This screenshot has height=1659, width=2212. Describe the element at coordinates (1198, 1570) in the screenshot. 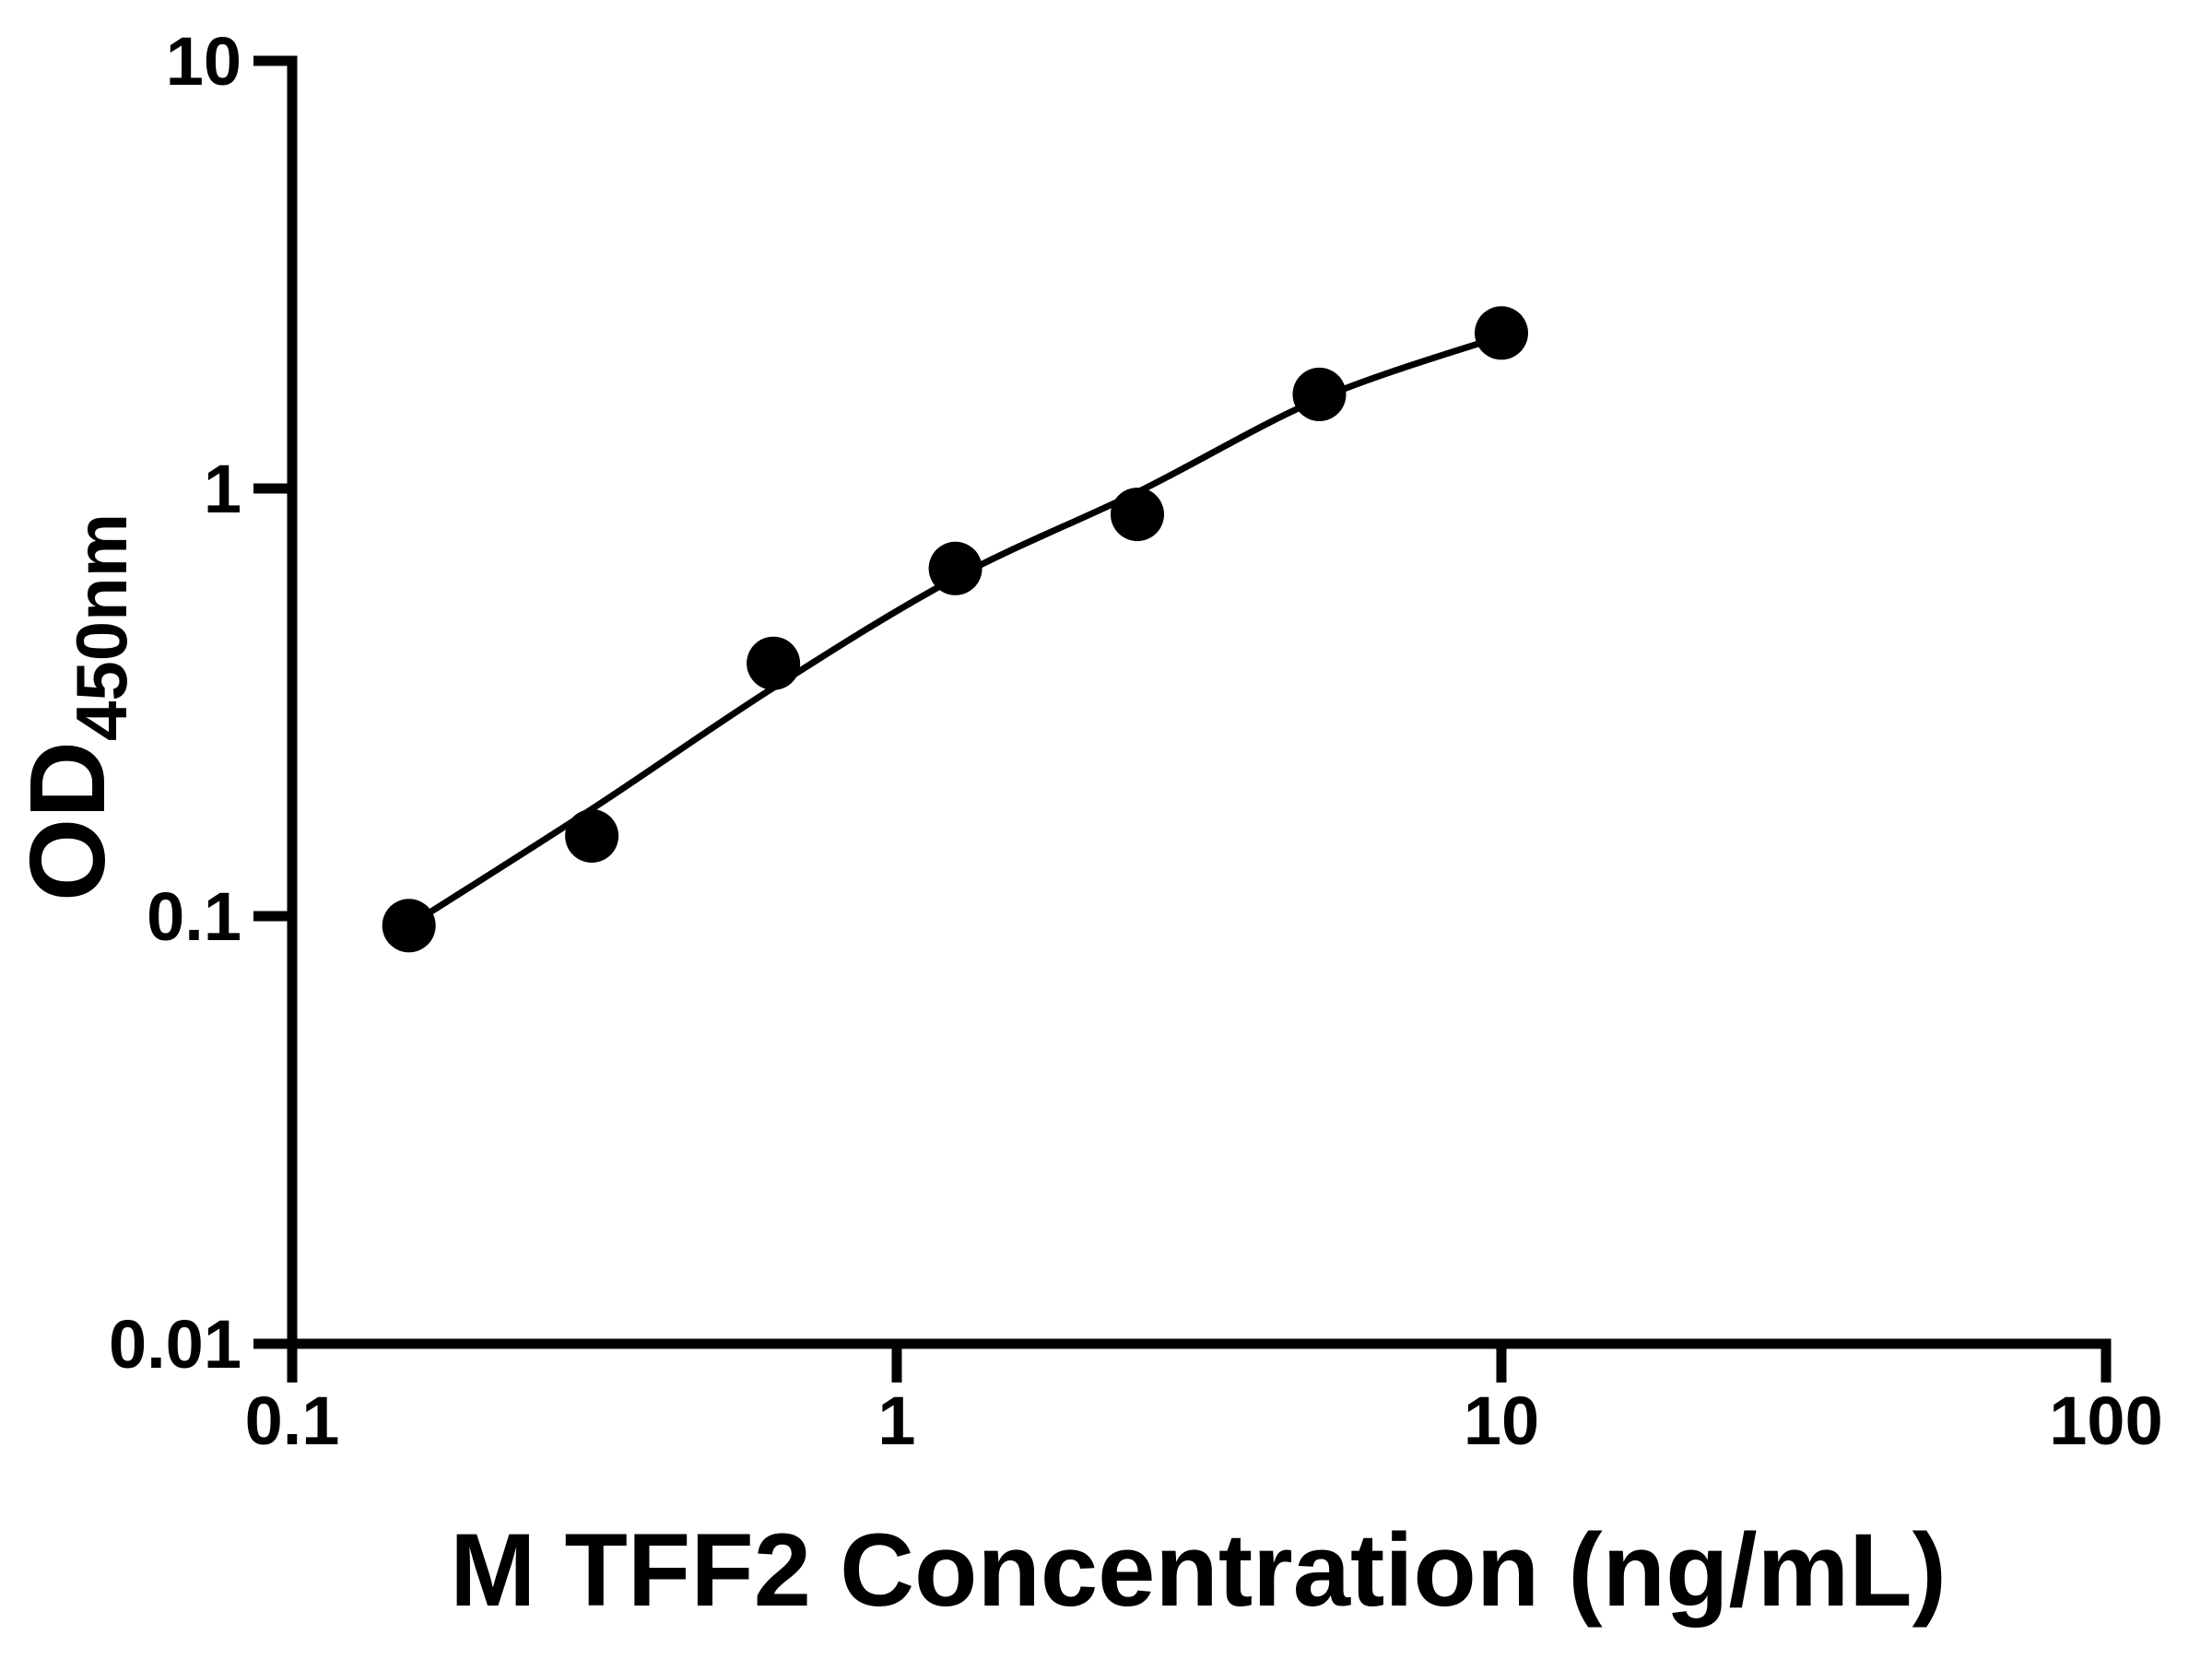

I see `x-axis-title: M TFF2 Concentration (ng/mL)` at that location.